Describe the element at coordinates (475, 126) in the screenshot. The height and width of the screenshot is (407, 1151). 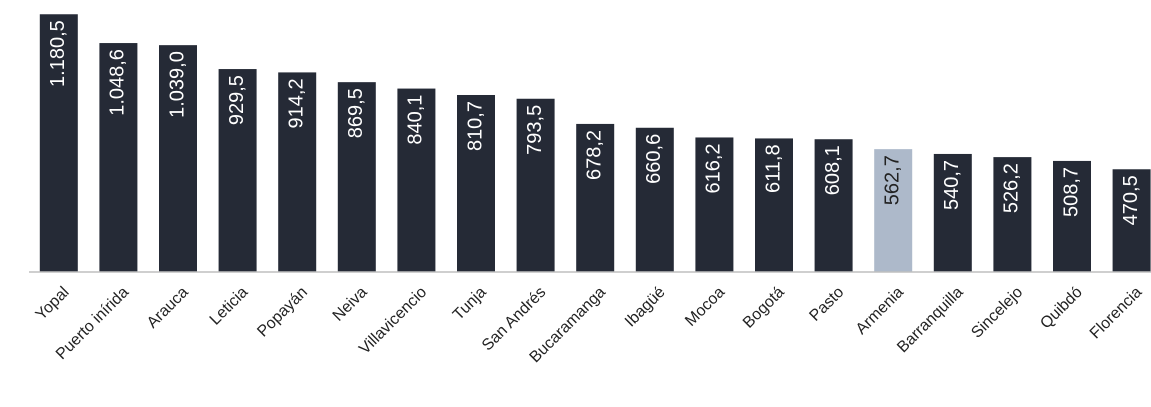
I see `value-label: 810,7` at that location.